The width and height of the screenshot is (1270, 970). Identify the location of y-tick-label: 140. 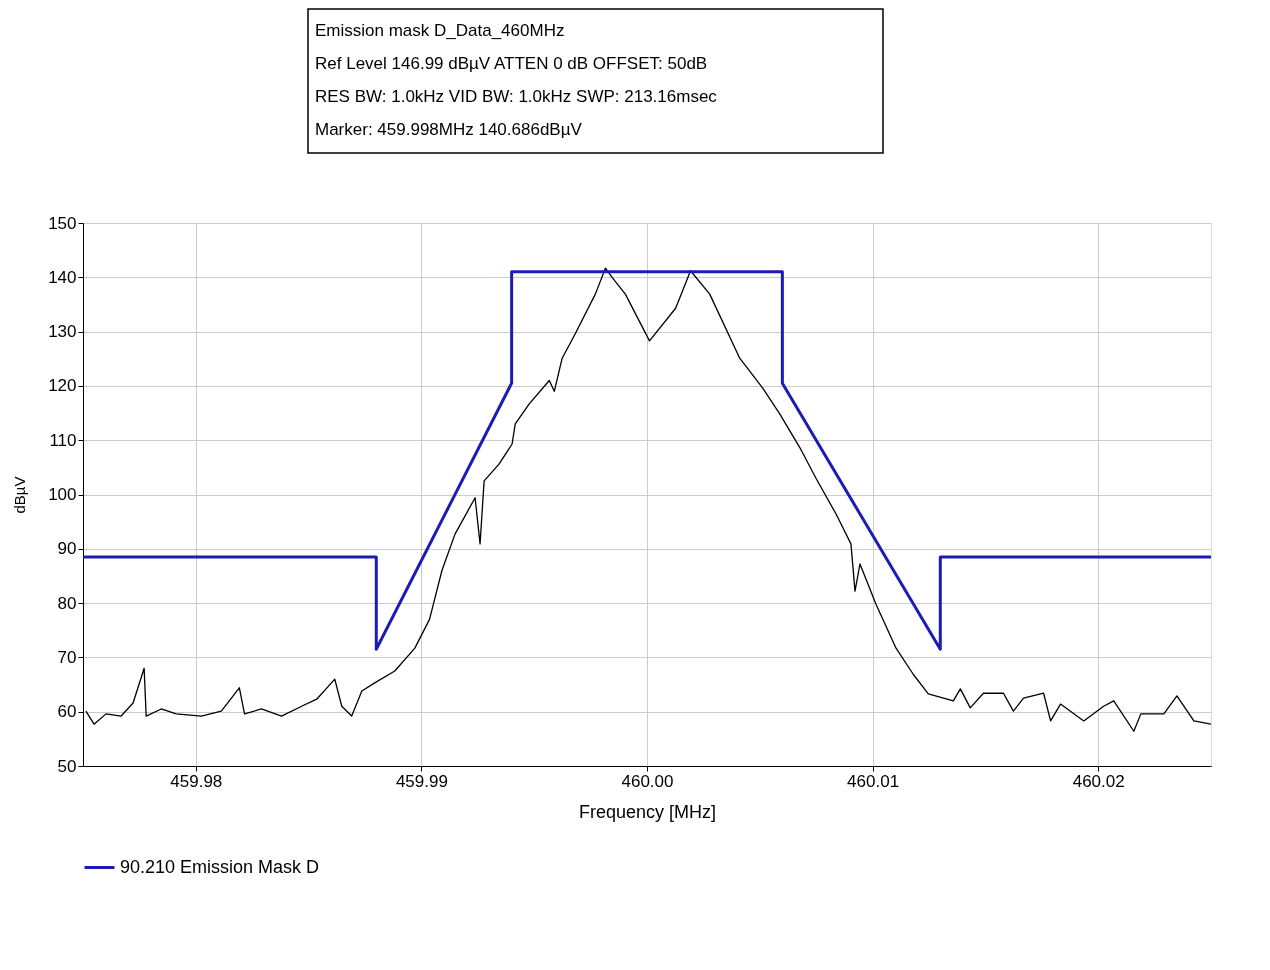
(62, 277).